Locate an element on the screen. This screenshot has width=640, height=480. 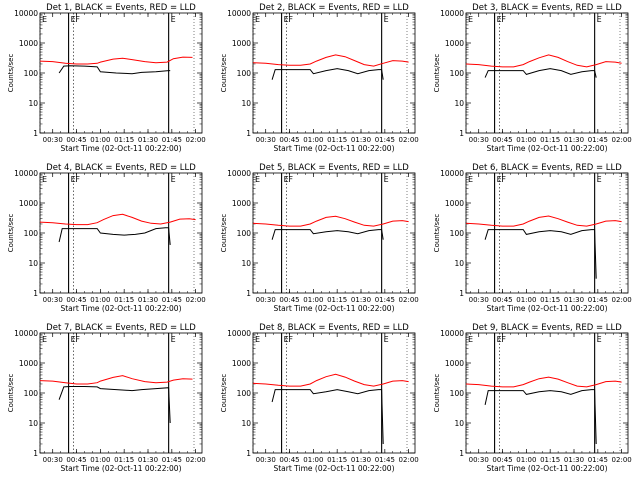
chart-title: Det 5, BLACK = Events, RED = LLD is located at coordinates (334, 168).